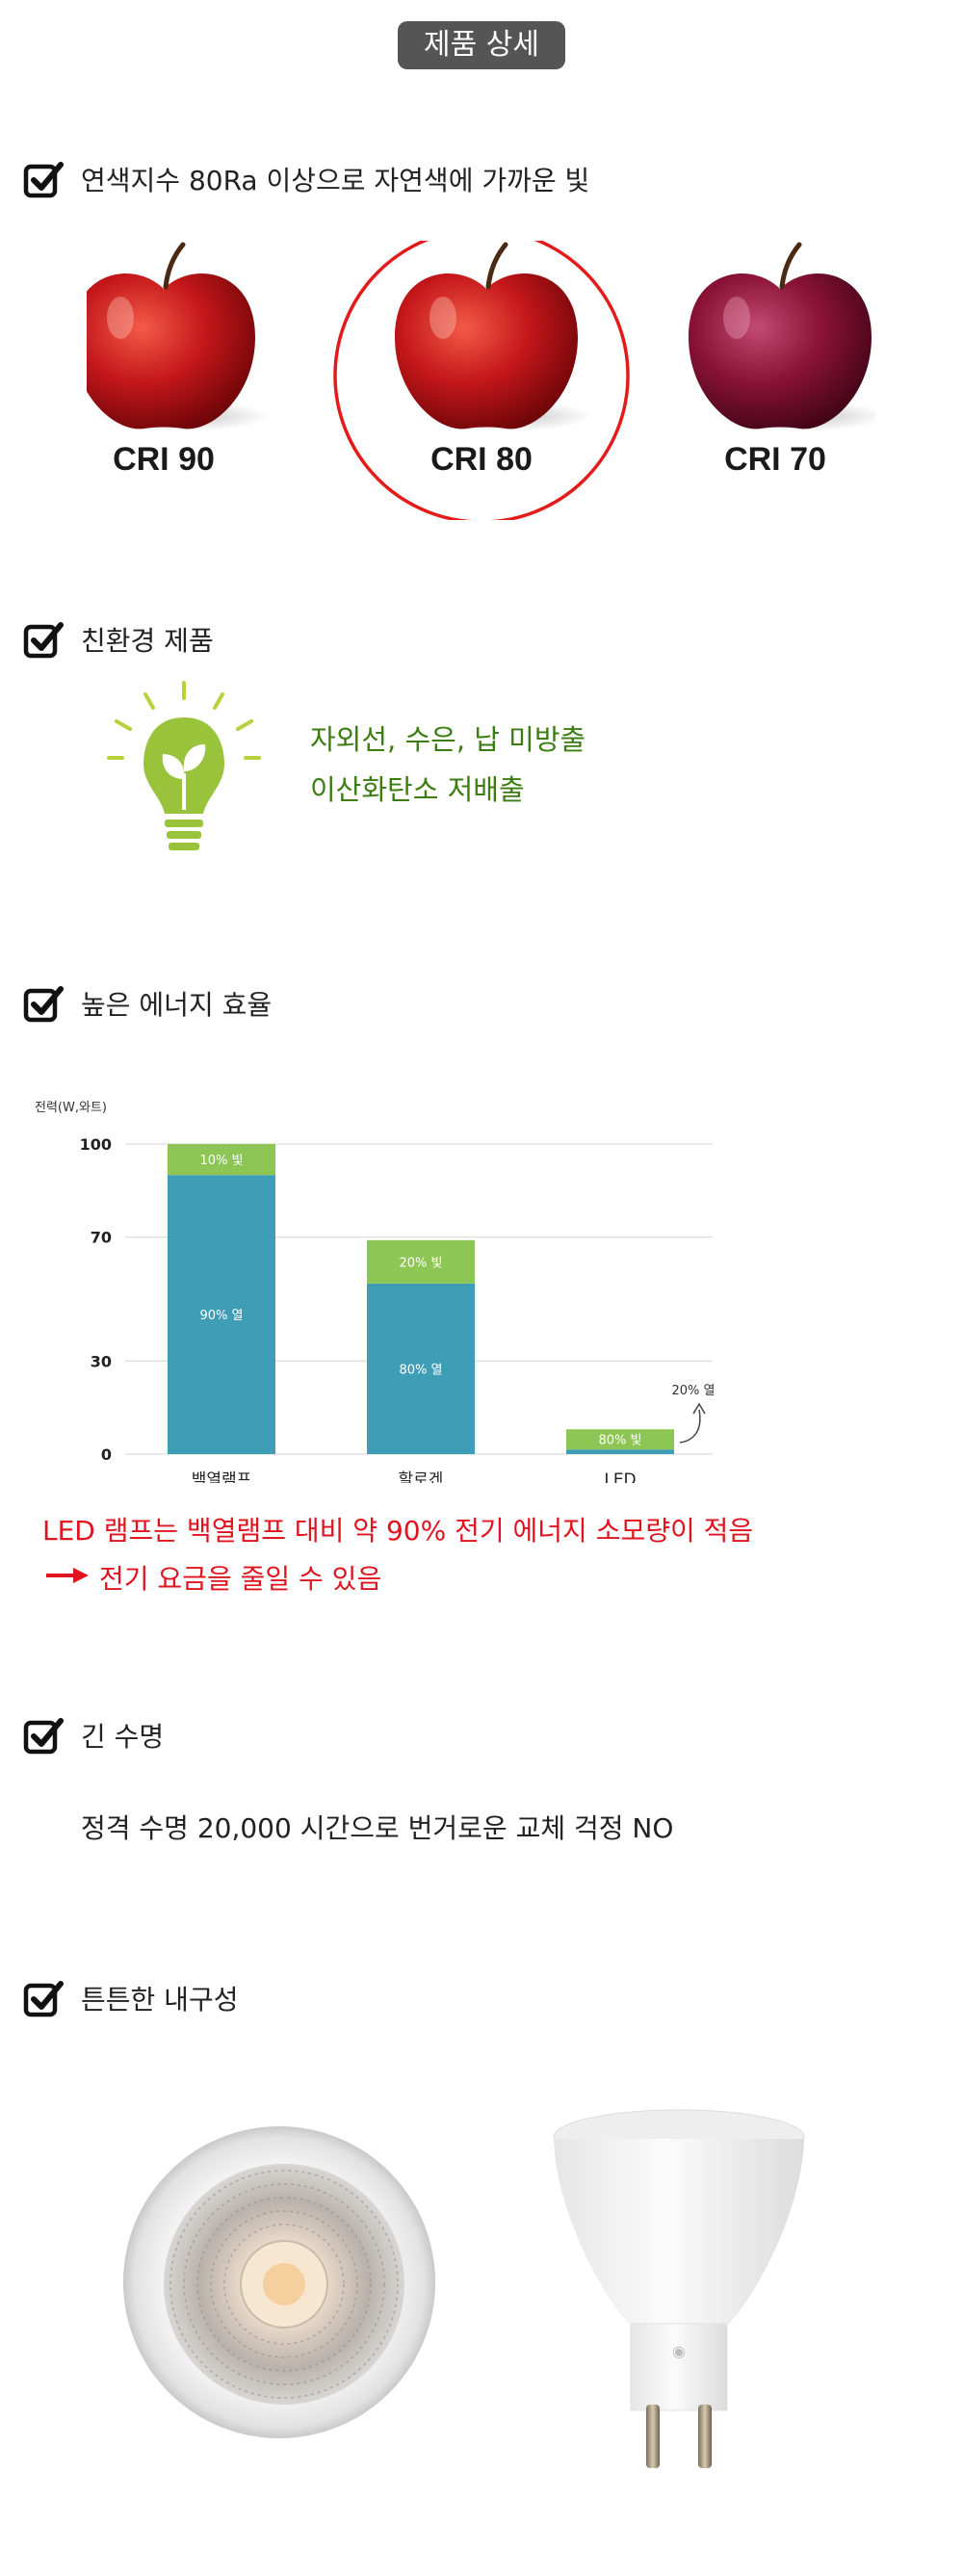  What do you see at coordinates (335, 180) in the screenshot?
I see `section-title-cri: 연색지수 80Ra 이상으로 자연색에 가까운 빛` at bounding box center [335, 180].